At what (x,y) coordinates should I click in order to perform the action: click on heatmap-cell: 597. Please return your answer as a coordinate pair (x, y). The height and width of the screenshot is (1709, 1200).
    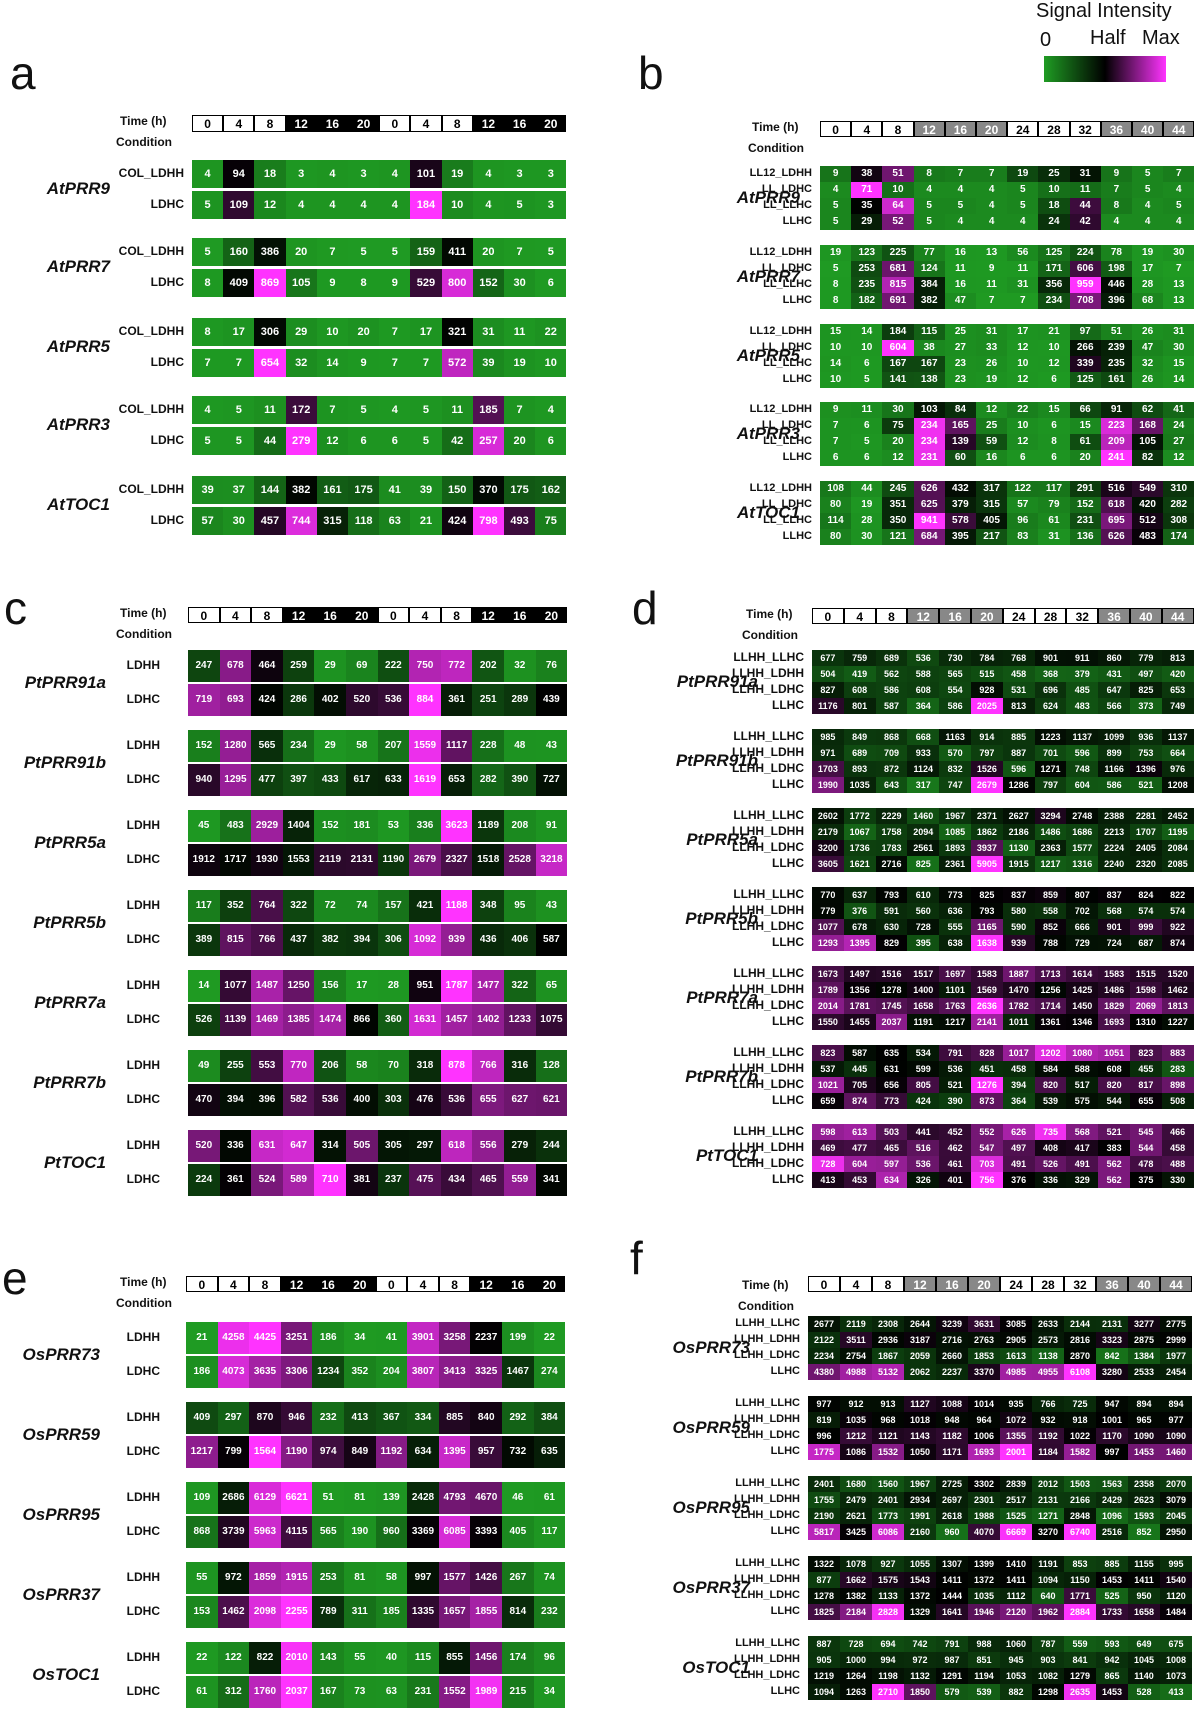
    Looking at the image, I should click on (891, 1164).